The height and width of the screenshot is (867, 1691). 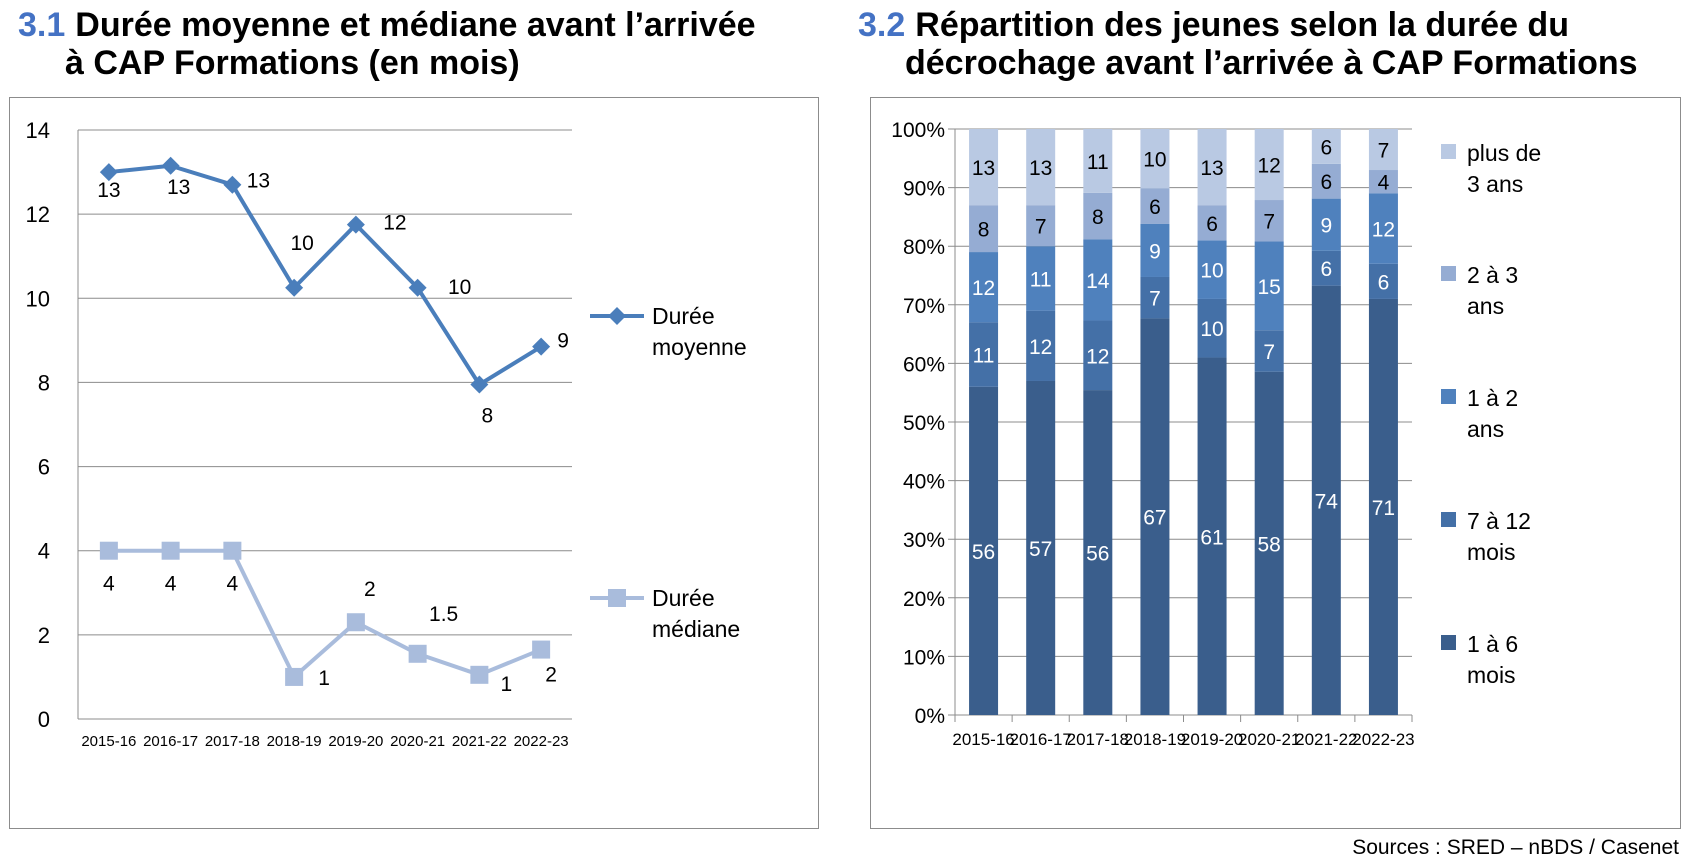 What do you see at coordinates (38, 214) in the screenshot?
I see `y-tick-label: 12` at bounding box center [38, 214].